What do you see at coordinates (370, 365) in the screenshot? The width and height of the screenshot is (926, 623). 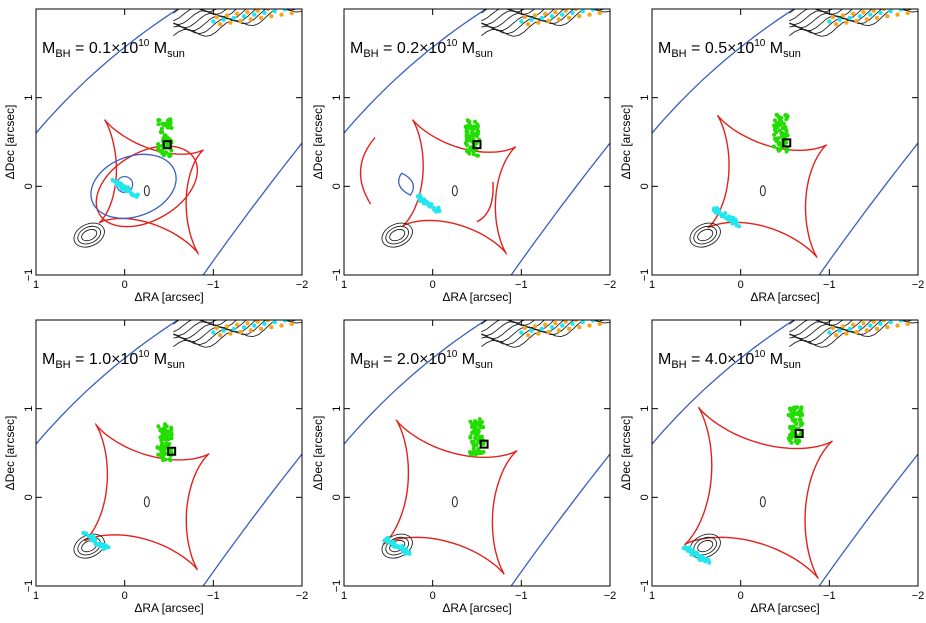 I see `panel-title-part: BH` at bounding box center [370, 365].